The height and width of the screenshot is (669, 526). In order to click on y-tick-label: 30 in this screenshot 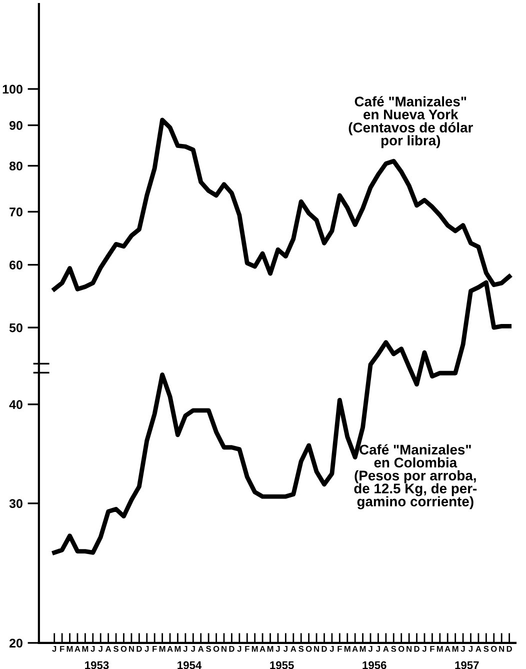, I will do `click(15, 503)`.